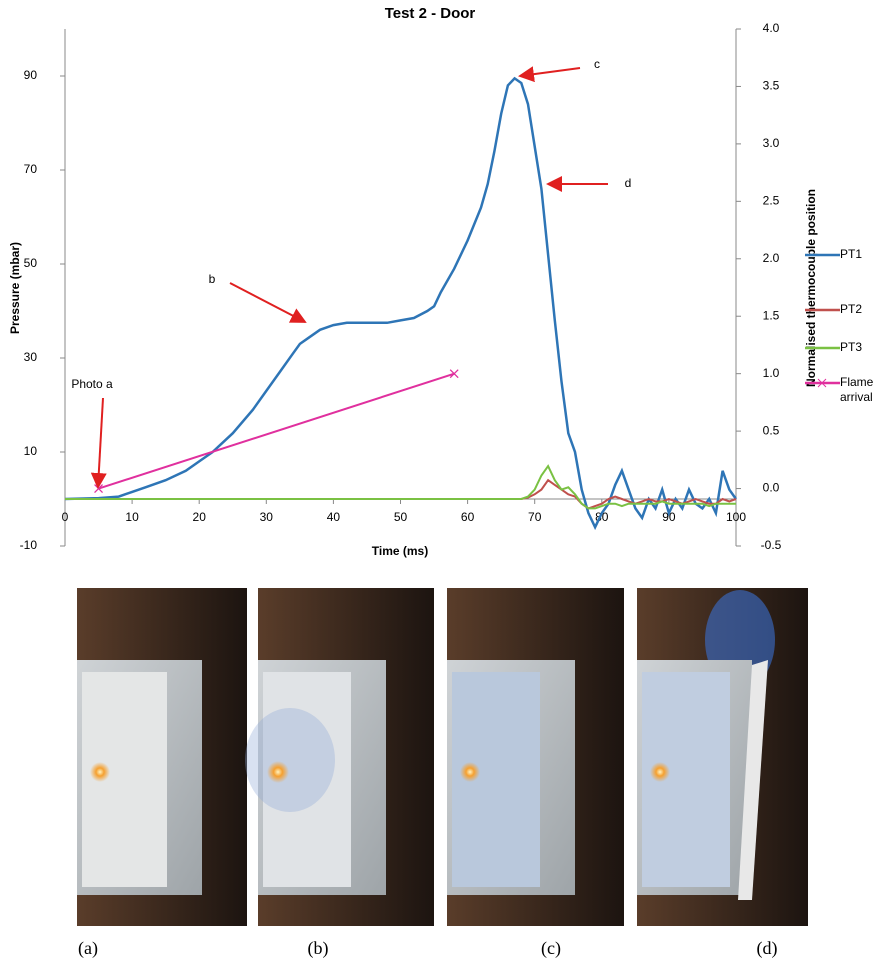  I want to click on flame-marker, so click(454, 374).